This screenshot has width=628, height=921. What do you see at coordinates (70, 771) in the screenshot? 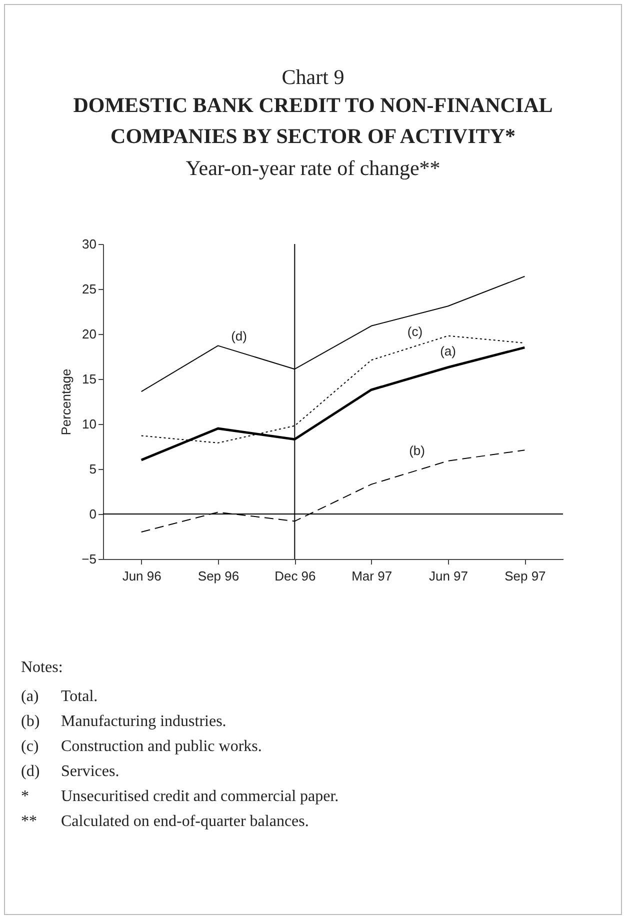
I see `text: (d) Services.` at bounding box center [70, 771].